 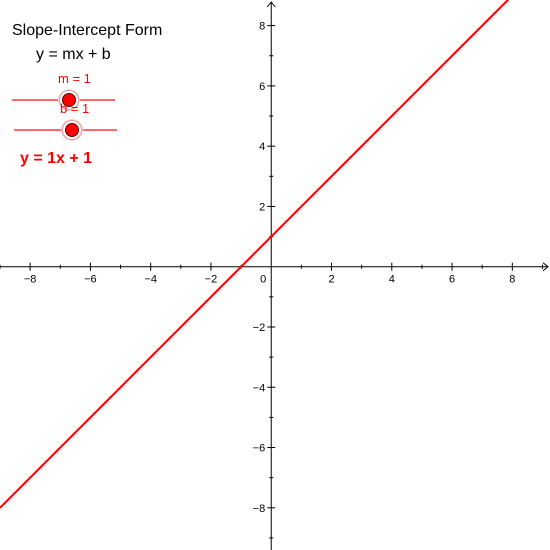 I want to click on general-formula: y = mx + b, so click(x=73, y=54).